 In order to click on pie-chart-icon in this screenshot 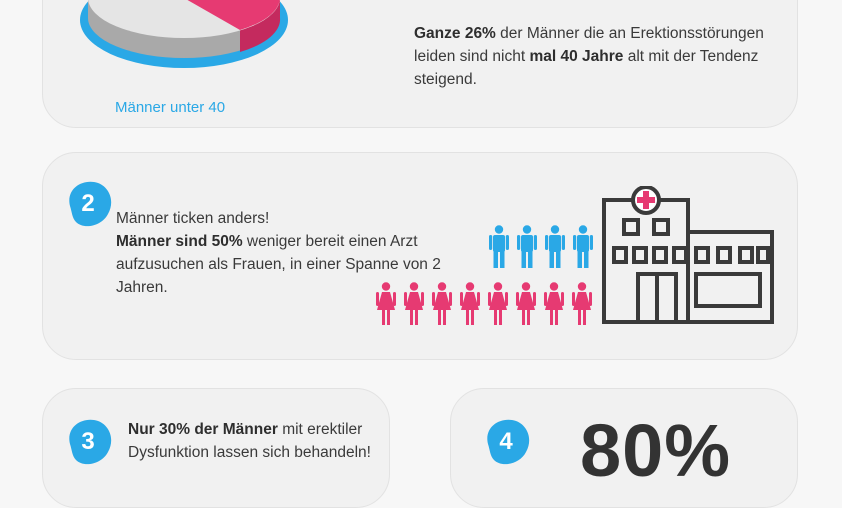, I will do `click(184, 34)`.